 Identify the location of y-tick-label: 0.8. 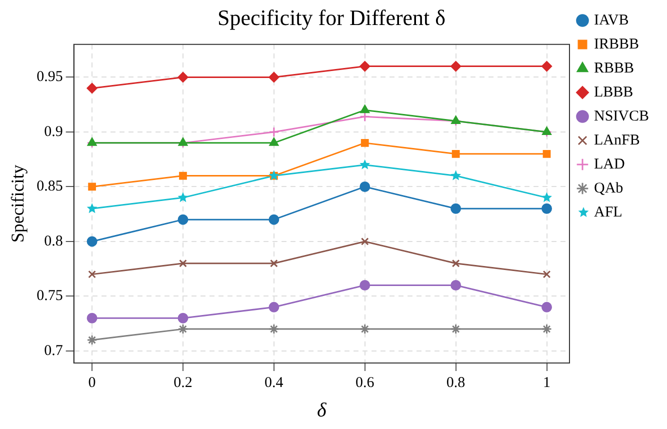
(53, 241).